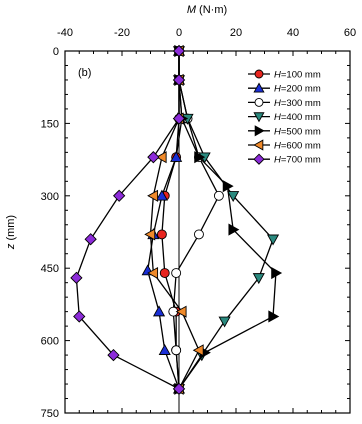 The image size is (362, 424). What do you see at coordinates (301, 160) in the screenshot?
I see `legend-value: =700 mm` at bounding box center [301, 160].